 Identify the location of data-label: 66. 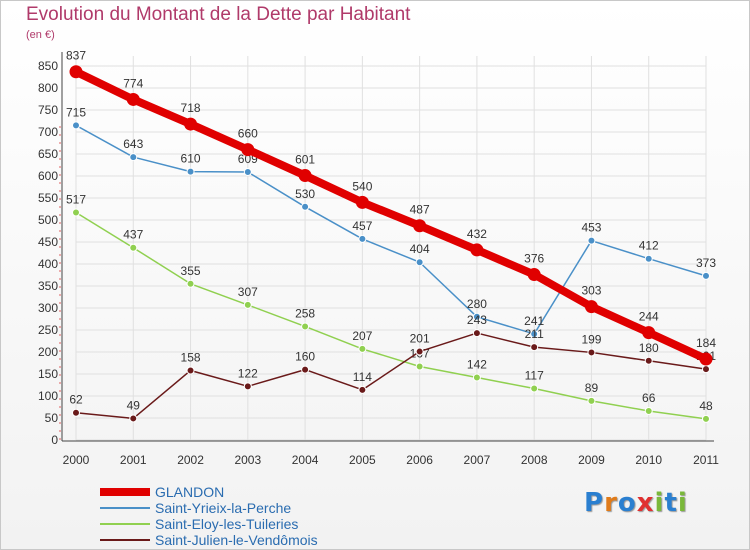
(649, 398).